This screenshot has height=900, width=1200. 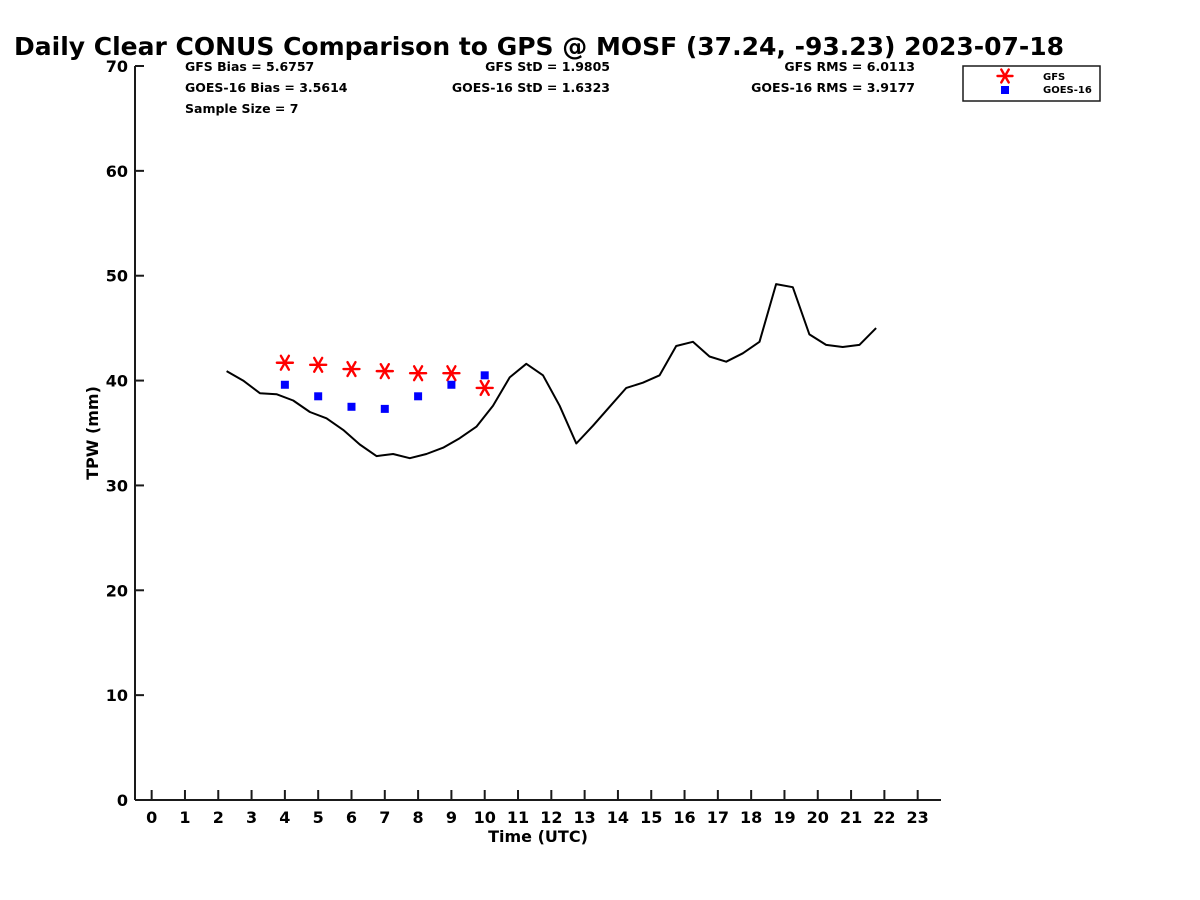 What do you see at coordinates (117, 276) in the screenshot?
I see `y-tick-label: 50` at bounding box center [117, 276].